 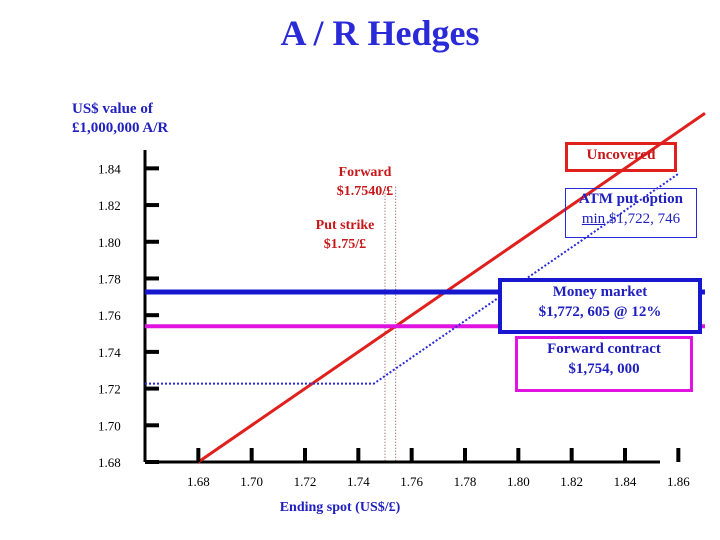 I want to click on x-tick-label-8: 1.84, so click(x=625, y=481).